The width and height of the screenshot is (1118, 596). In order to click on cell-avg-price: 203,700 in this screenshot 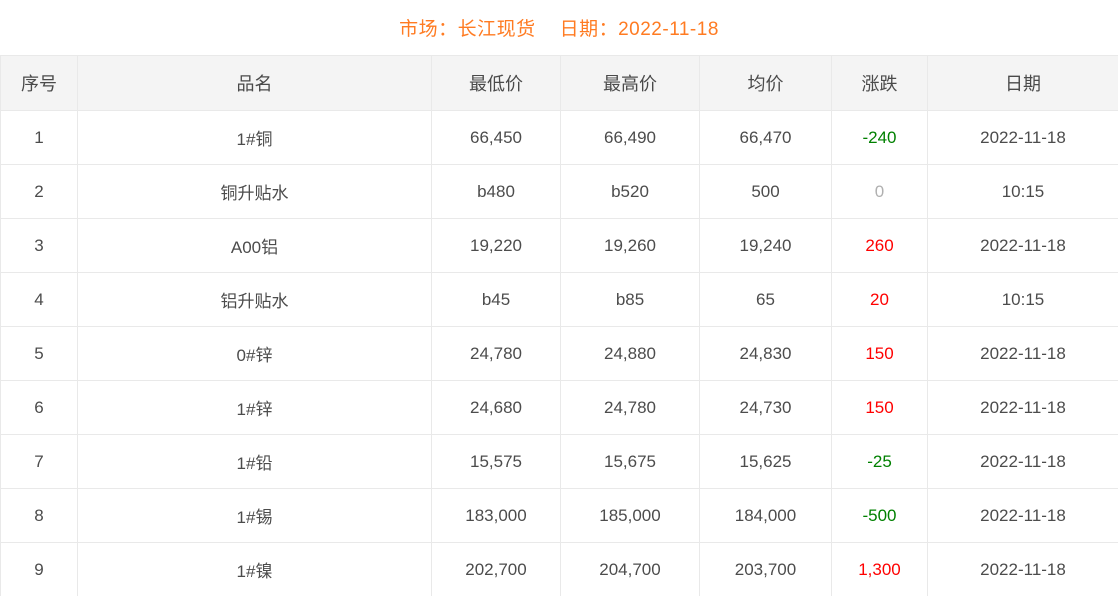, I will do `click(765, 569)`.